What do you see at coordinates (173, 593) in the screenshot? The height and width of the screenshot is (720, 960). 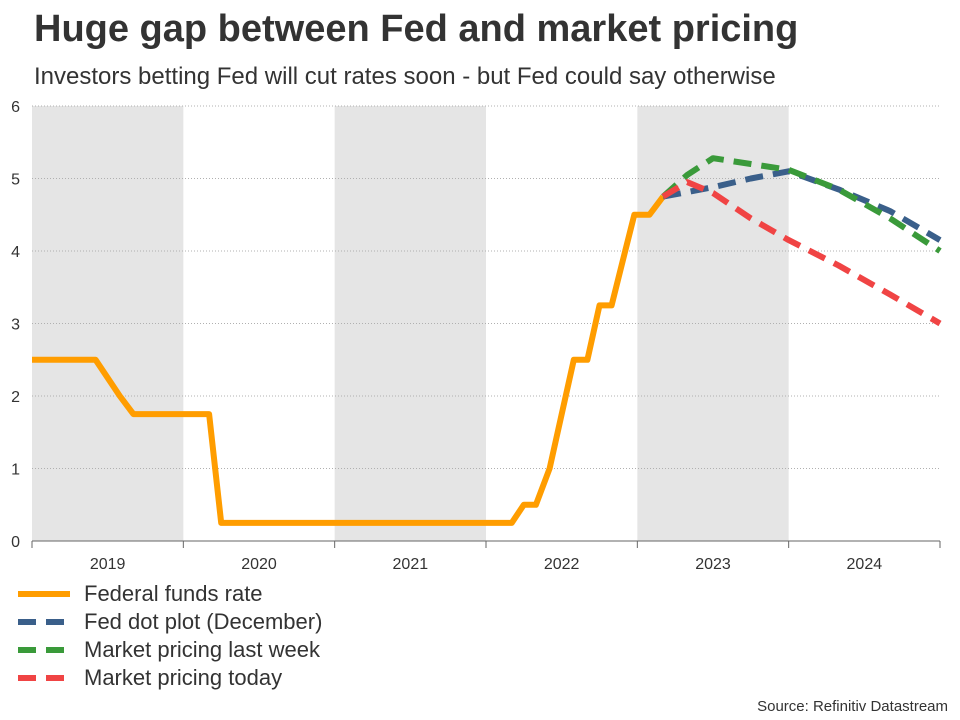 I see `legend-label-federal-funds-rate: Federal funds rate` at bounding box center [173, 593].